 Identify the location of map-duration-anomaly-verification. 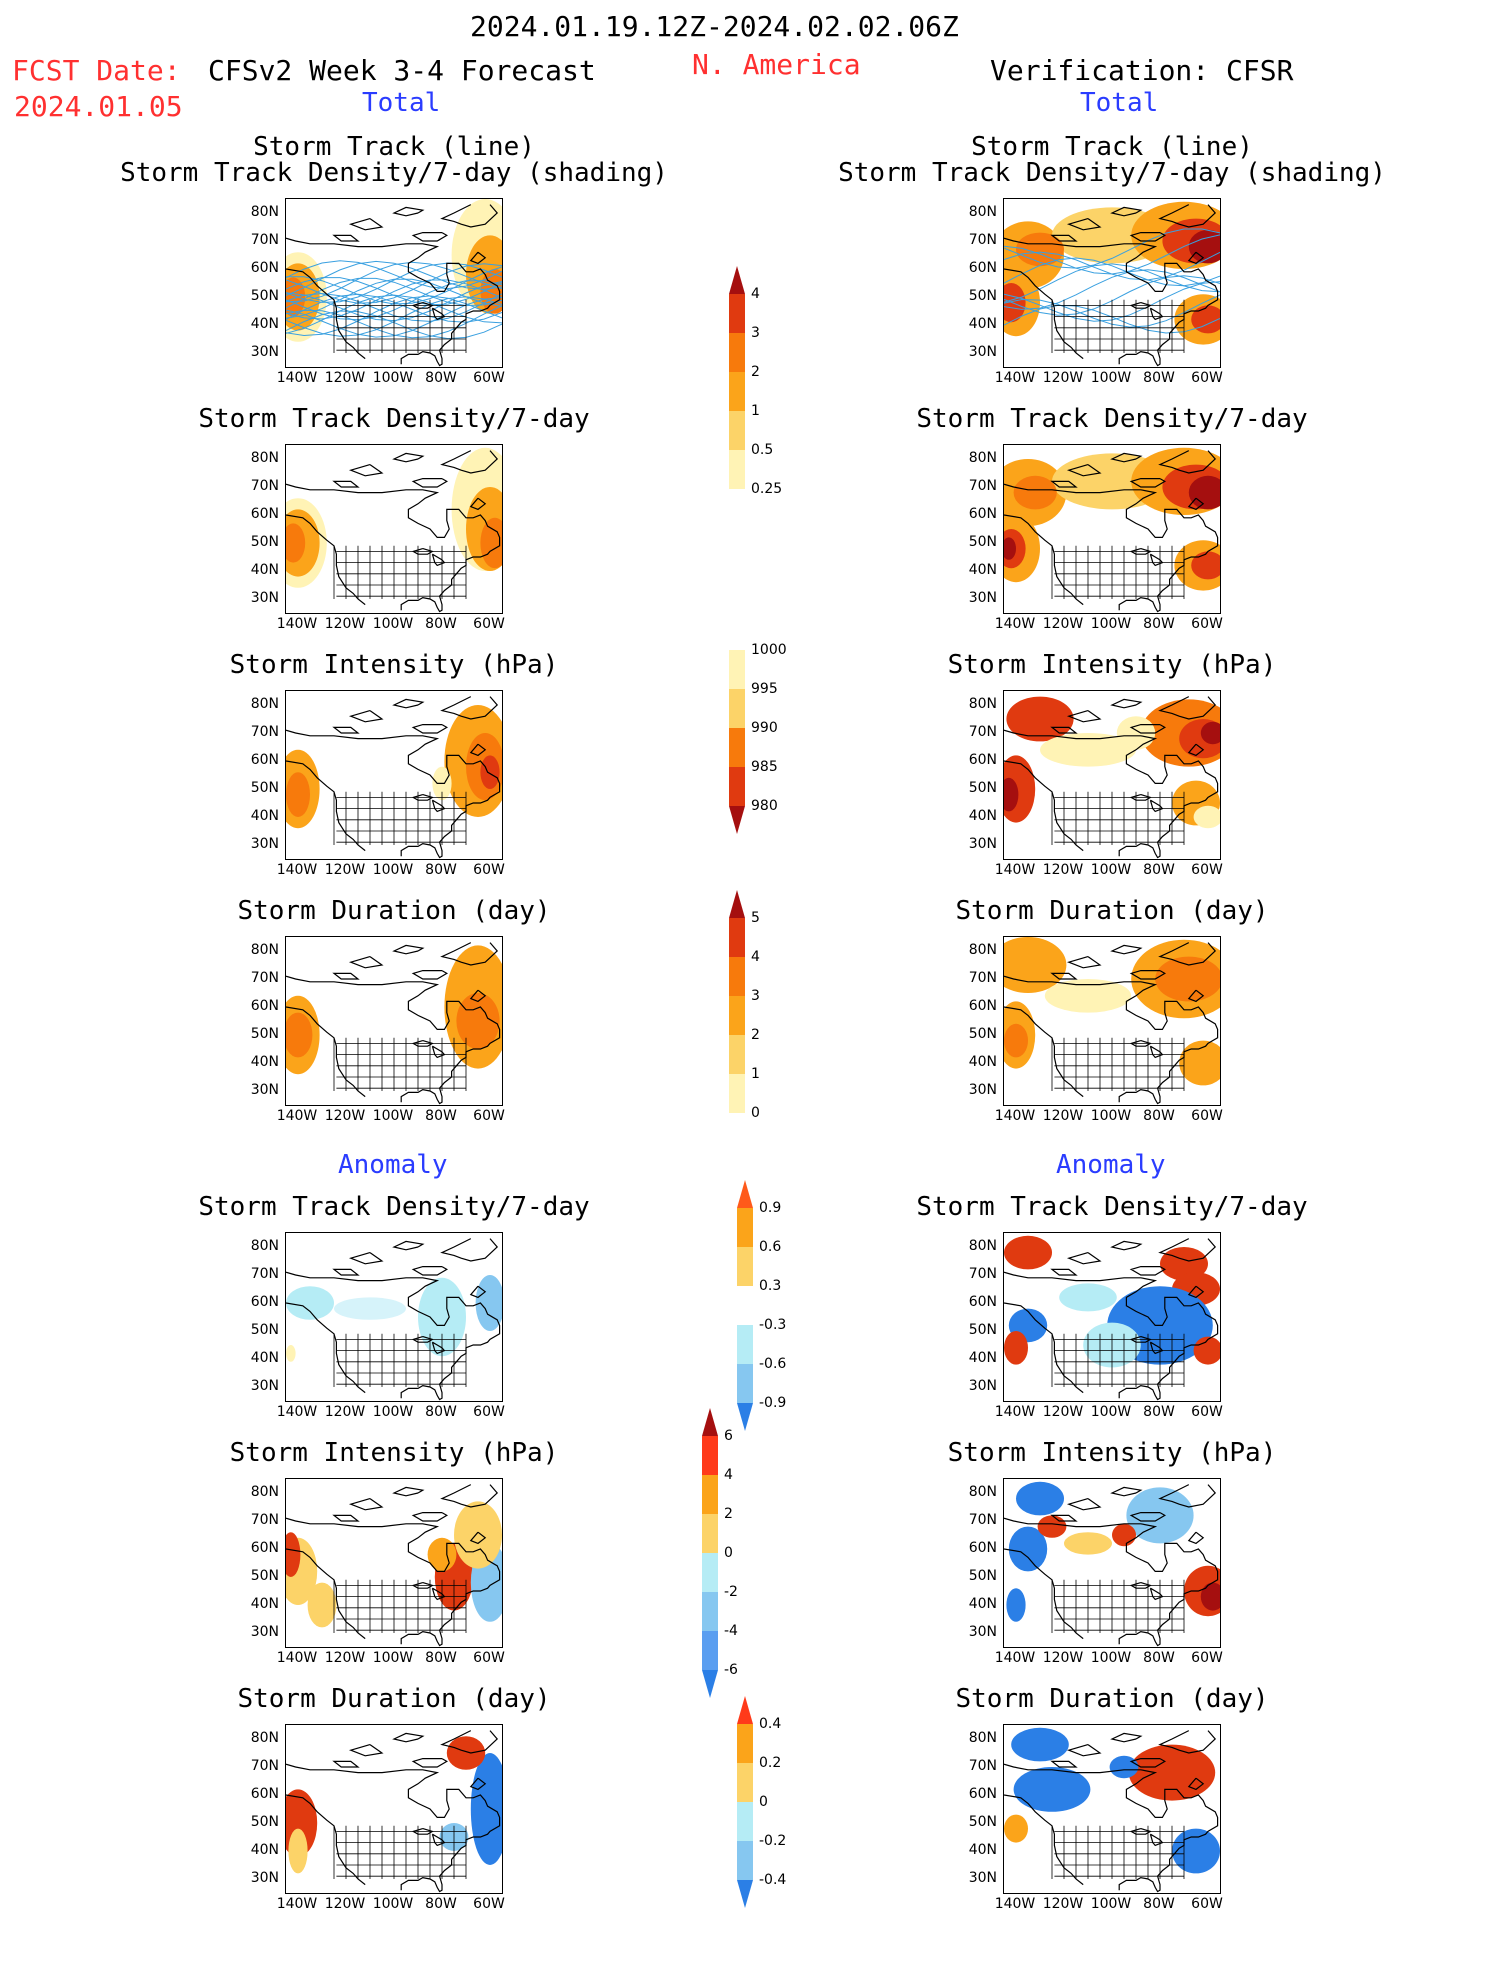
(1112, 1809).